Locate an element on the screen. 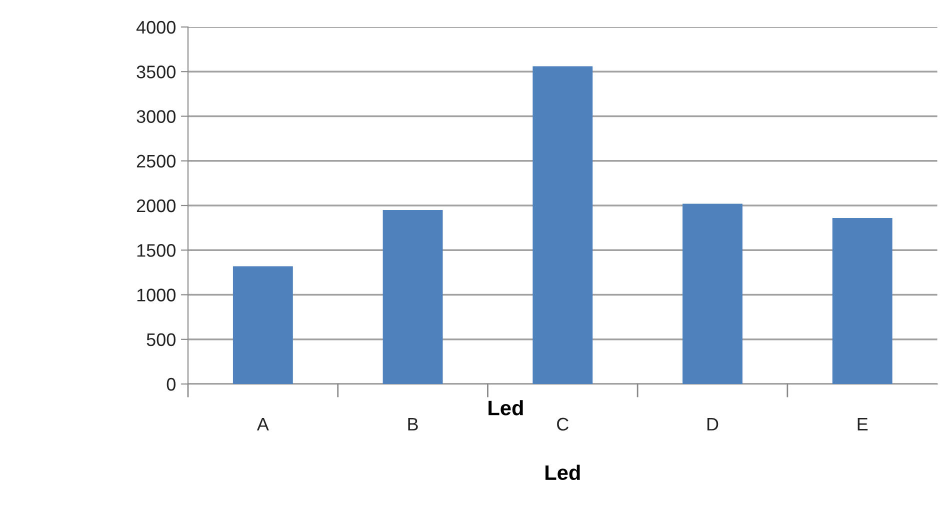  y-tick-label: 500 is located at coordinates (161, 339).